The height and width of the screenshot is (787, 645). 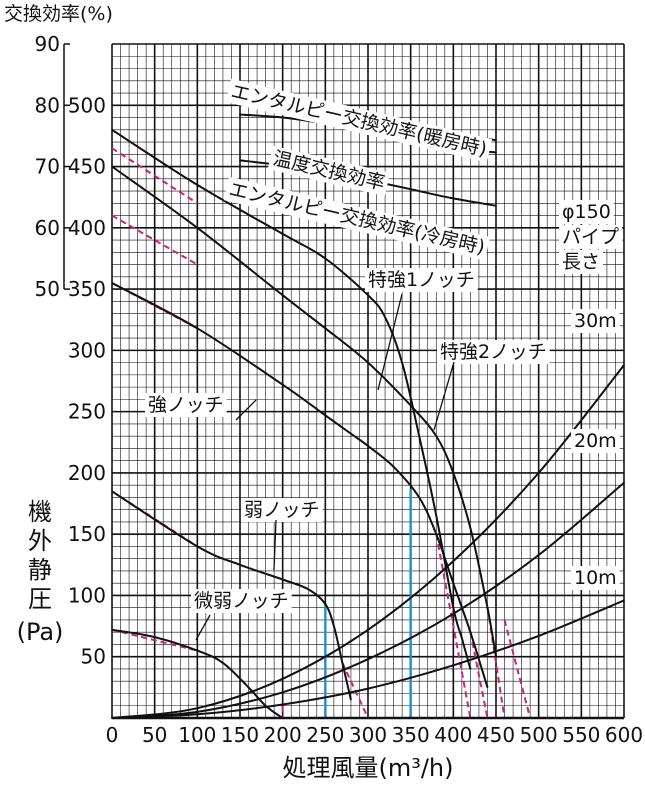 What do you see at coordinates (40, 570) in the screenshot?
I see `y-axis-title-char-2: 静` at bounding box center [40, 570].